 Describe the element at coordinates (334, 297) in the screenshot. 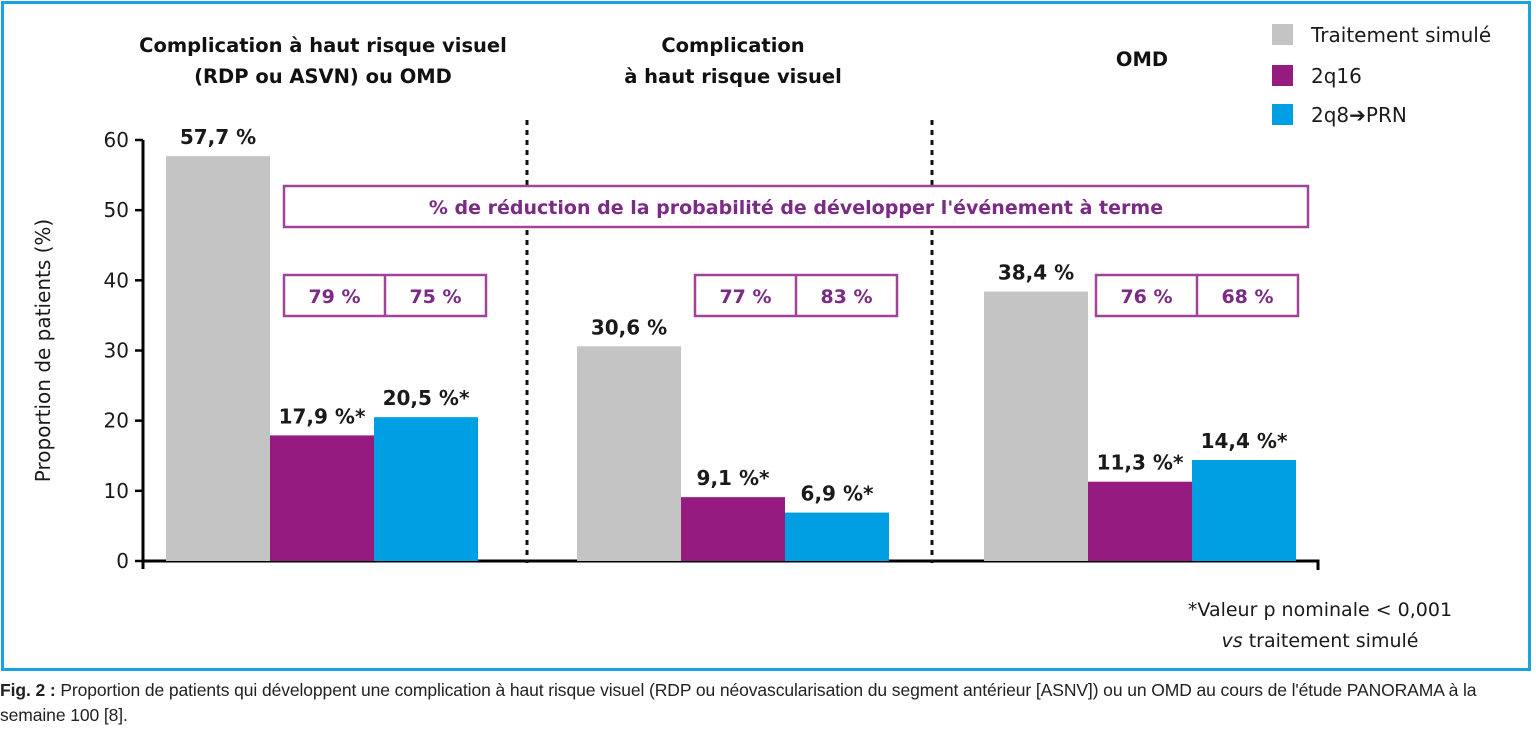

I see `reduction-2q16: 79 %` at that location.